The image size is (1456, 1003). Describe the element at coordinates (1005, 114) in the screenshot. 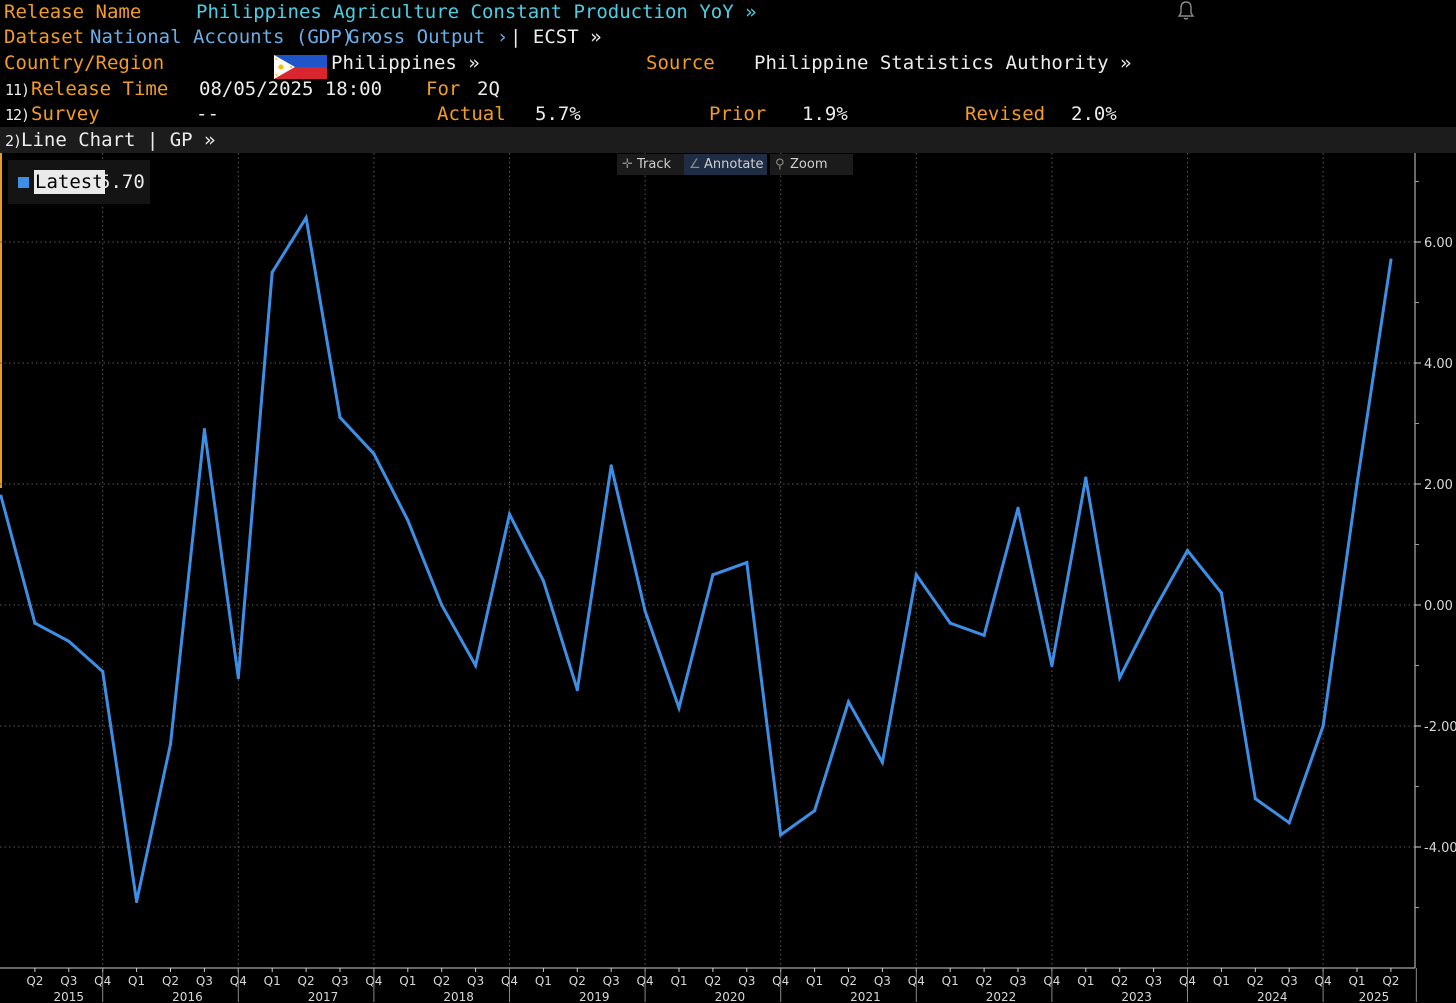

I see `revised-label: Revised` at that location.